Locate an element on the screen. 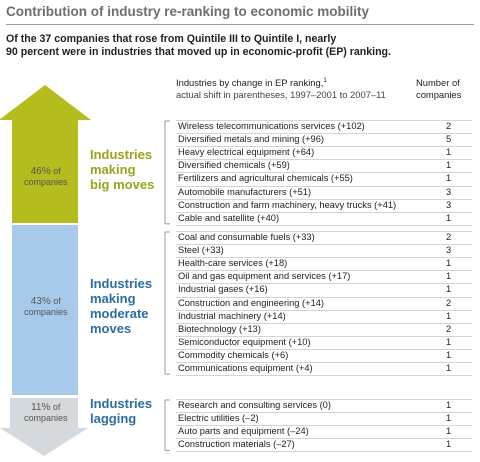  share-value: 46% is located at coordinates (40, 171).